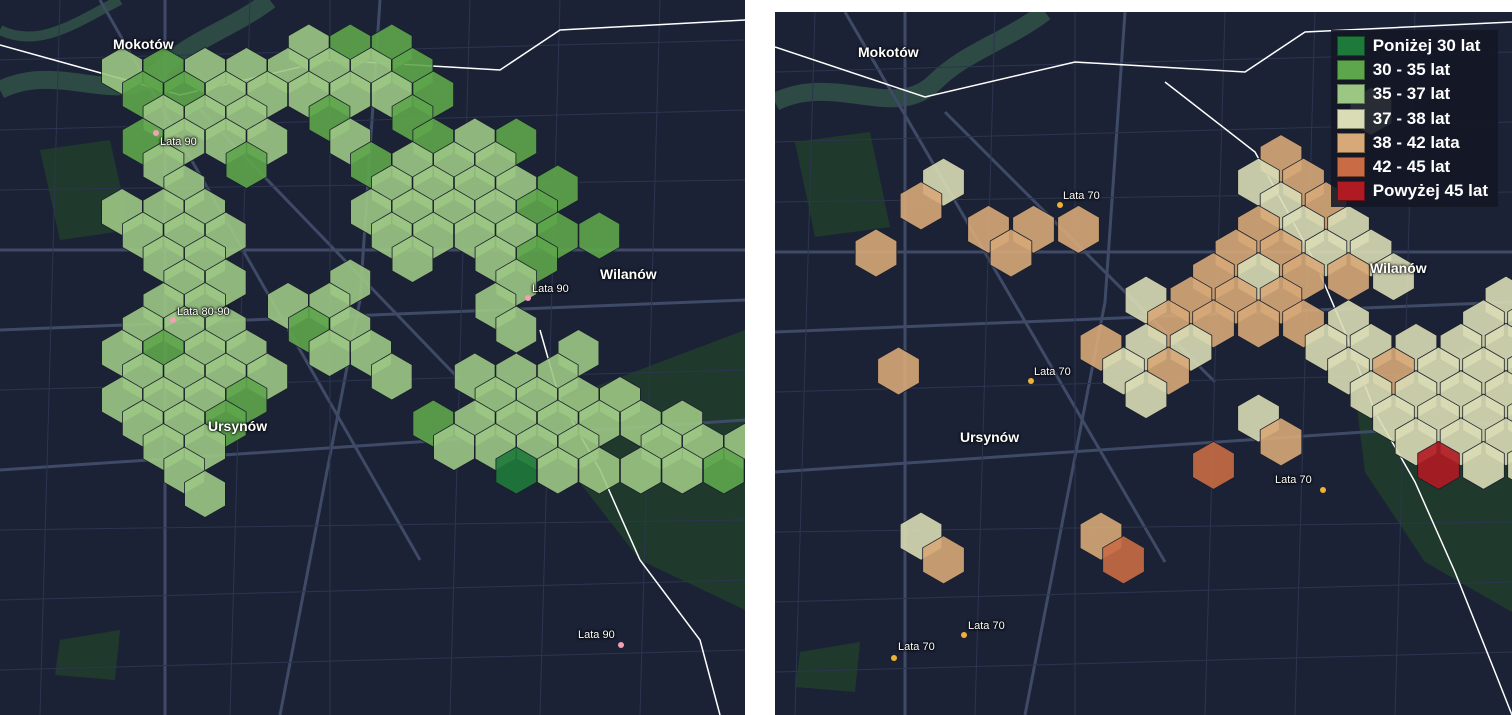 This screenshot has width=1512, height=715. I want to click on legend-label: 38 - 42 lata, so click(1416, 142).